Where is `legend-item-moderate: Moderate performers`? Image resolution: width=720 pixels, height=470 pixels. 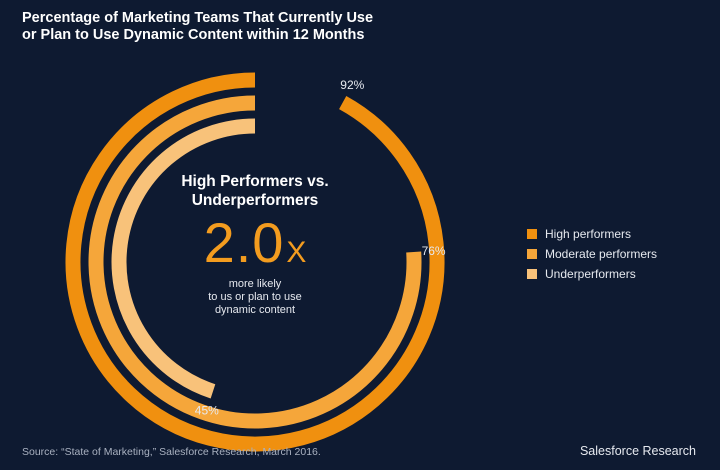 legend-item-moderate: Moderate performers is located at coordinates (592, 254).